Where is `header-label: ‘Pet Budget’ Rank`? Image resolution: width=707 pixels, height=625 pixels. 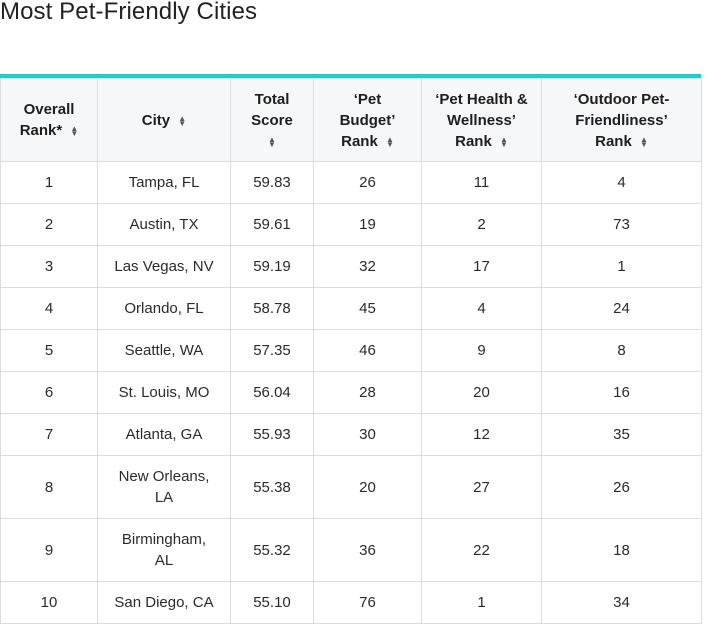 header-label: ‘Pet Budget’ Rank is located at coordinates (367, 120).